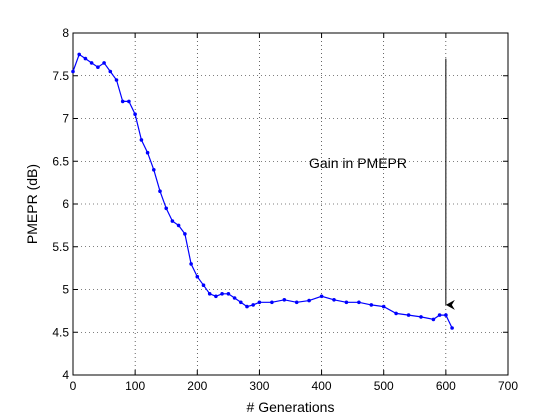 The width and height of the screenshot is (560, 420). Describe the element at coordinates (73, 386) in the screenshot. I see `x-tick-label: 0` at that location.